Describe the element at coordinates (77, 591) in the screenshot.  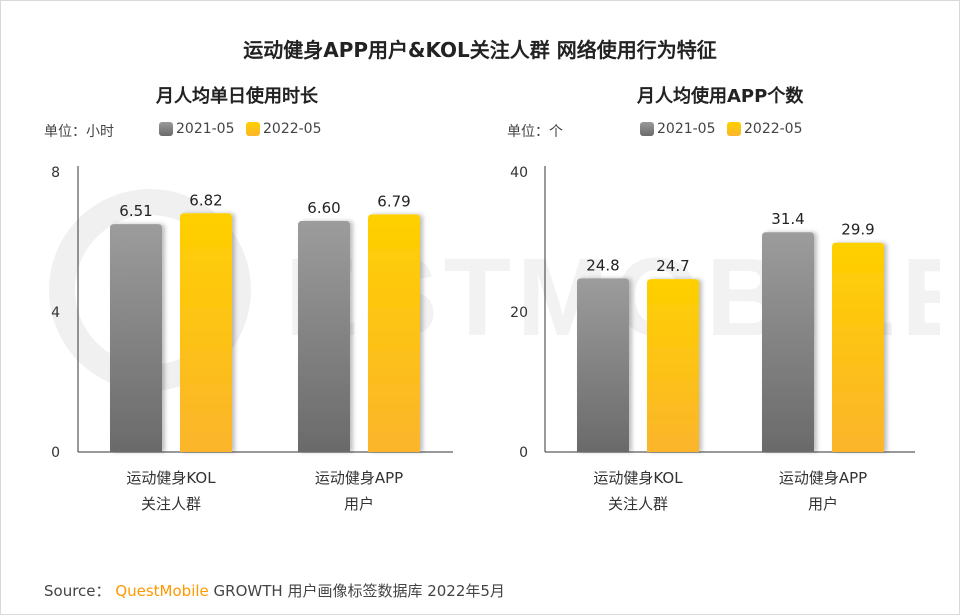
I see `source-prefix: Source：` at that location.